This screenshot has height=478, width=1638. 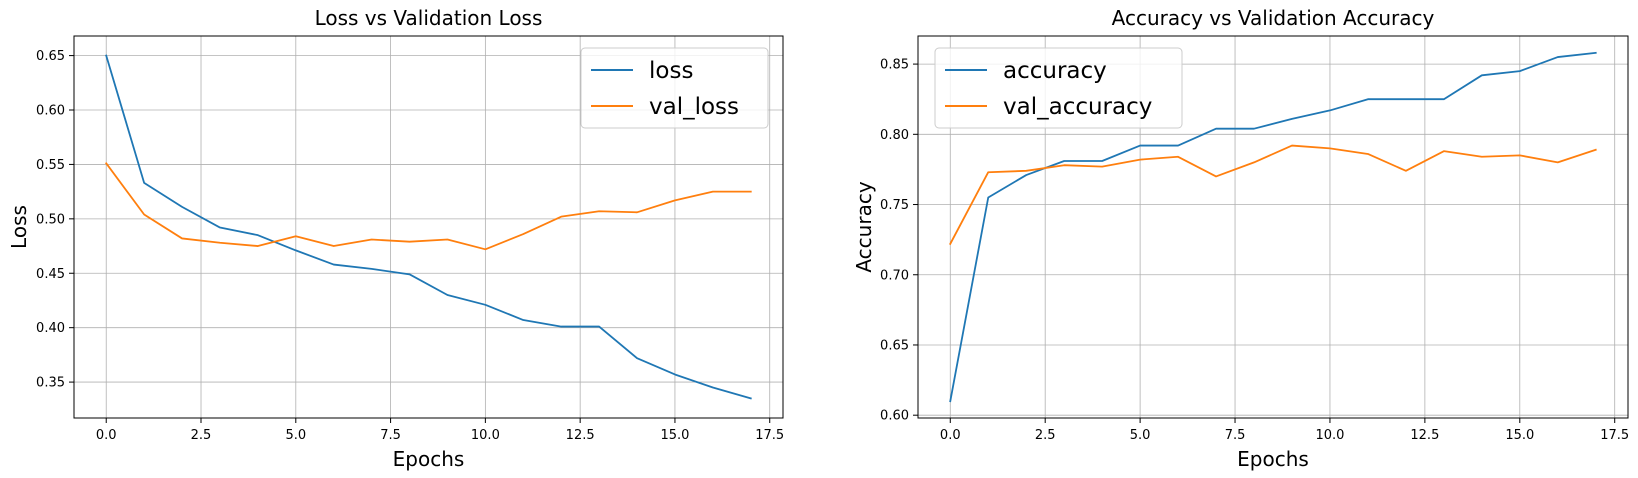 I want to click on loss-y-tick-label: 0.65, so click(x=50, y=56).